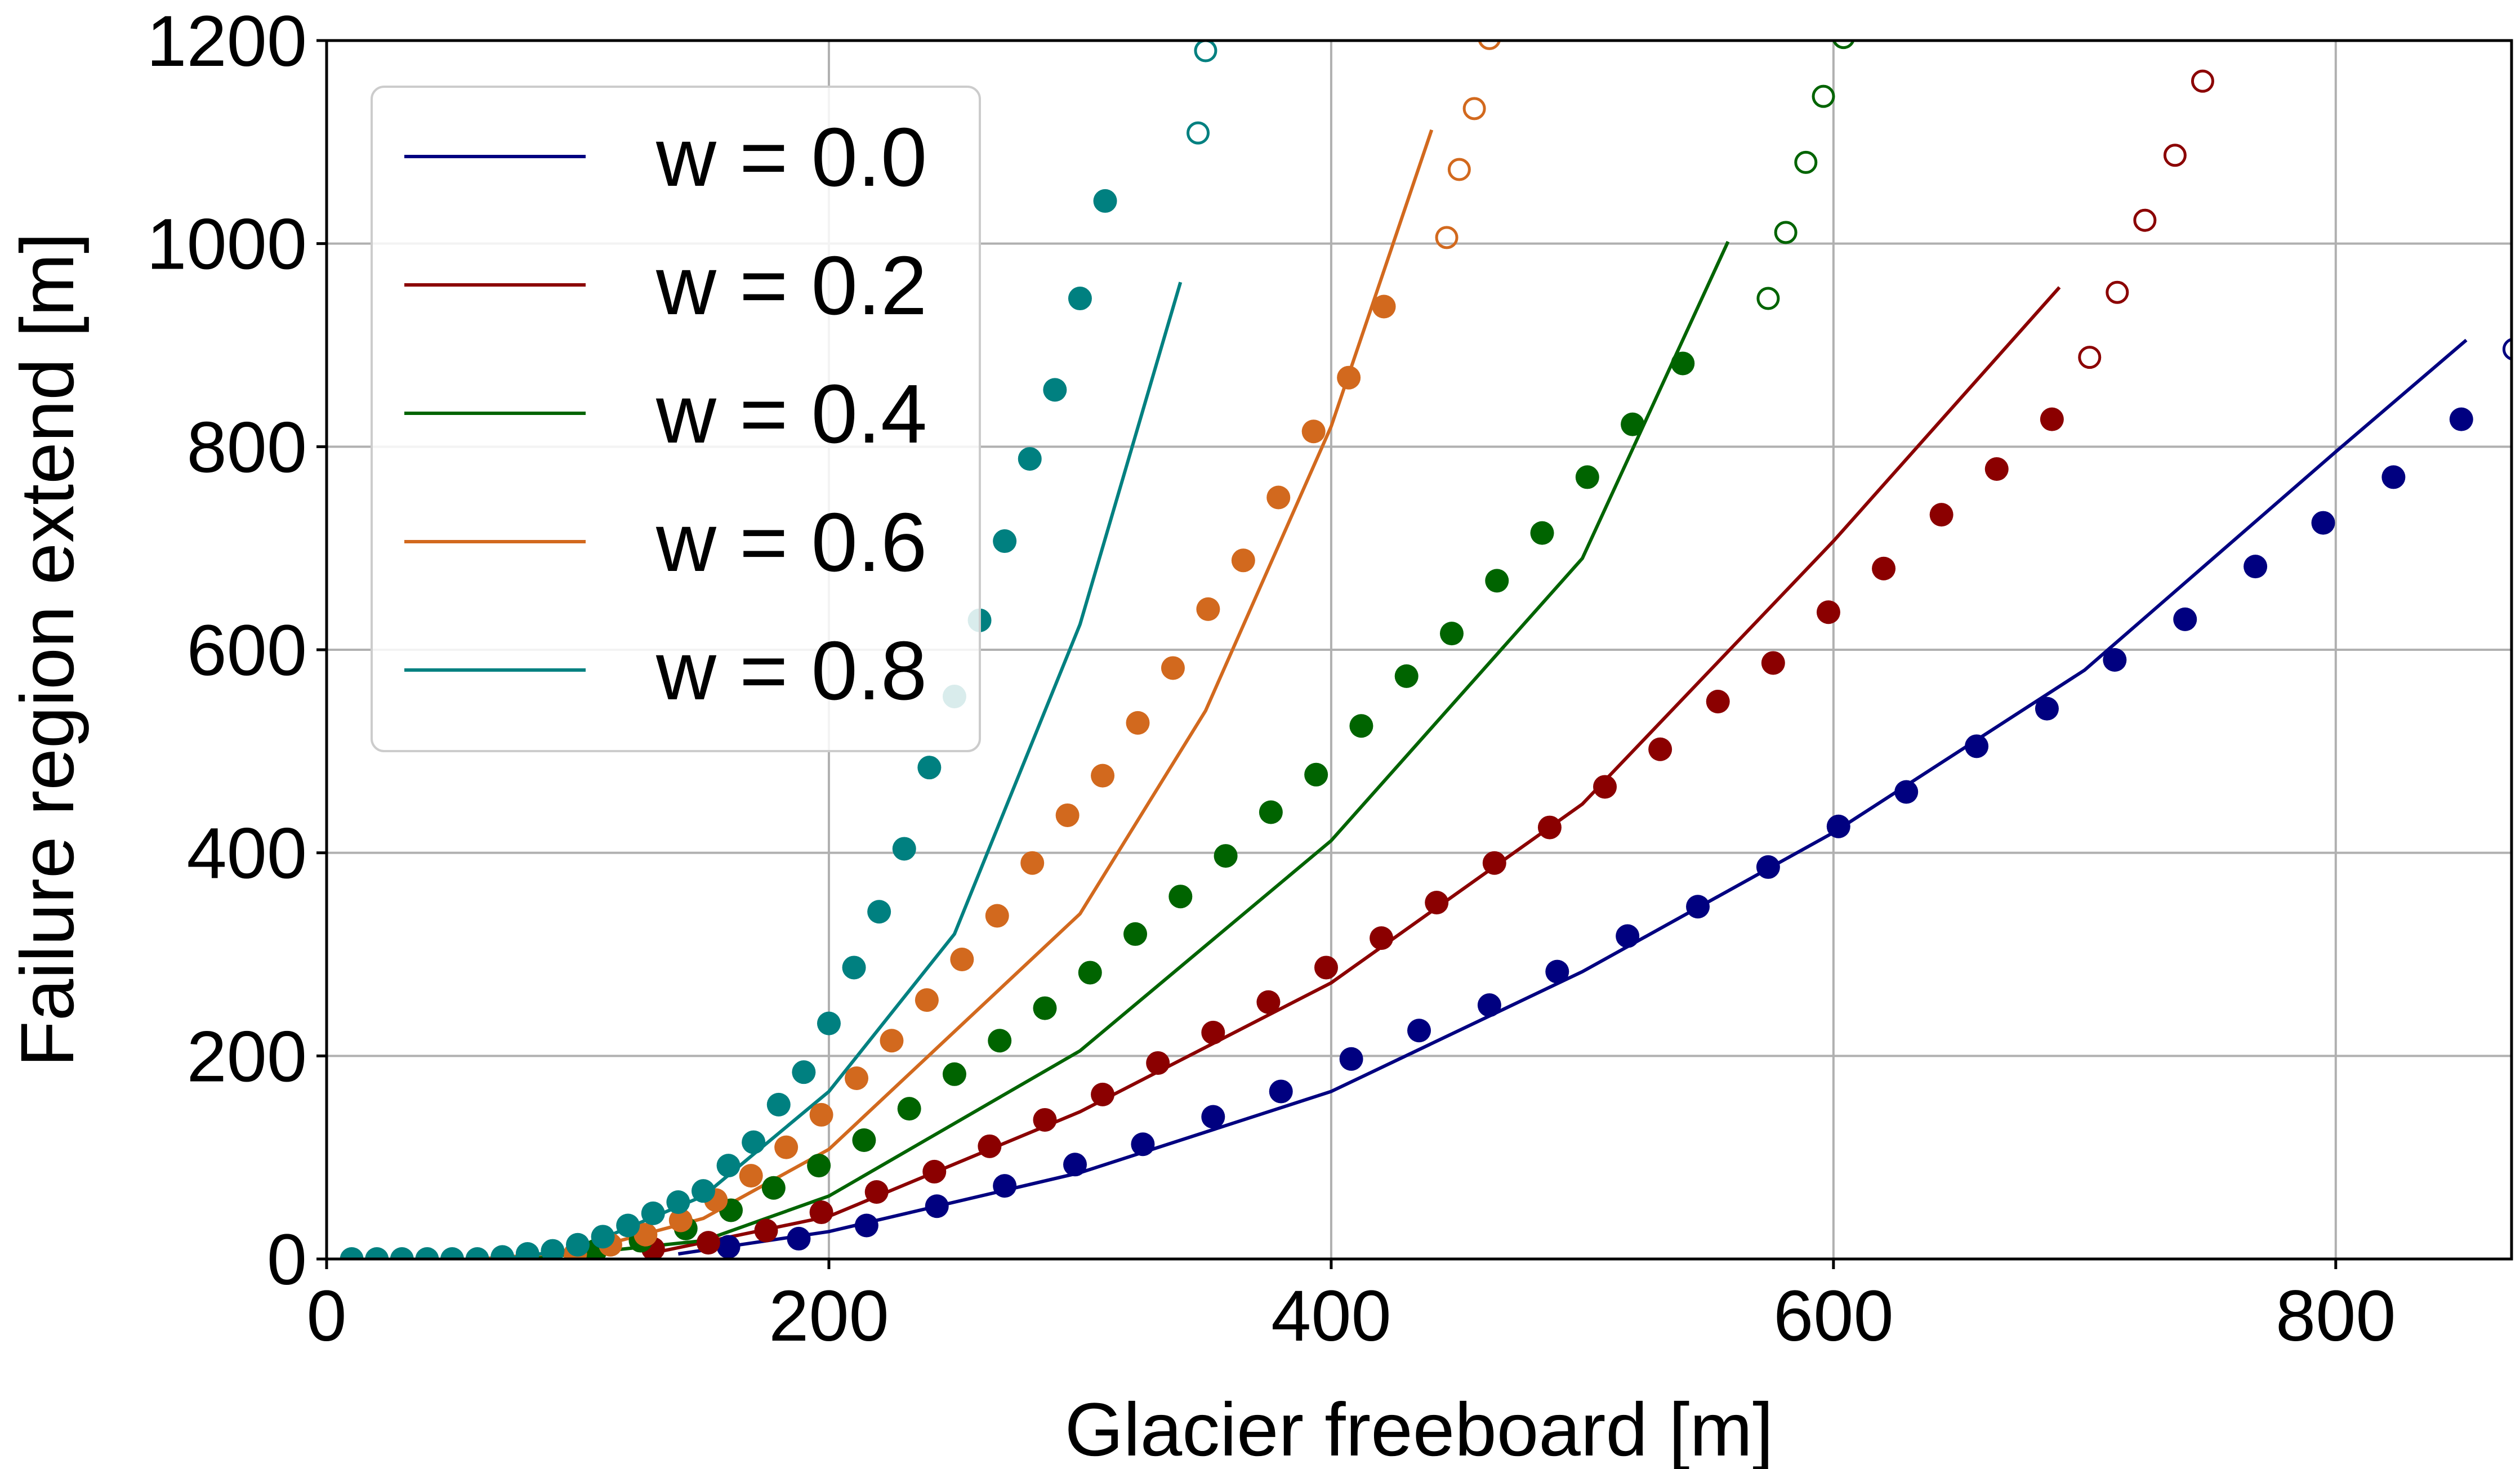 This screenshot has width=2520, height=1469. I want to click on x-axis-label: Glacier freeboard [m], so click(1419, 1428).